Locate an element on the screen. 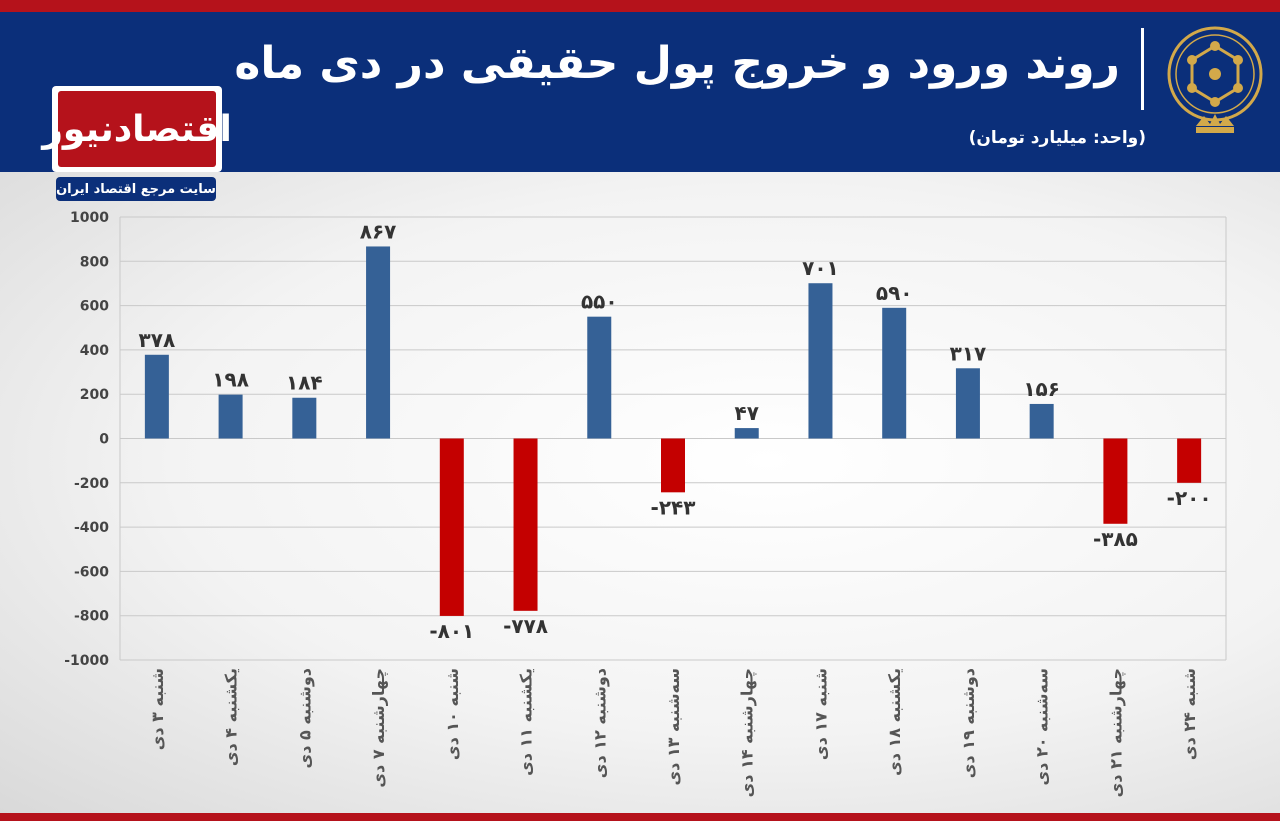 This screenshot has width=1280, height=821. top-accent-strip is located at coordinates (640, 6).